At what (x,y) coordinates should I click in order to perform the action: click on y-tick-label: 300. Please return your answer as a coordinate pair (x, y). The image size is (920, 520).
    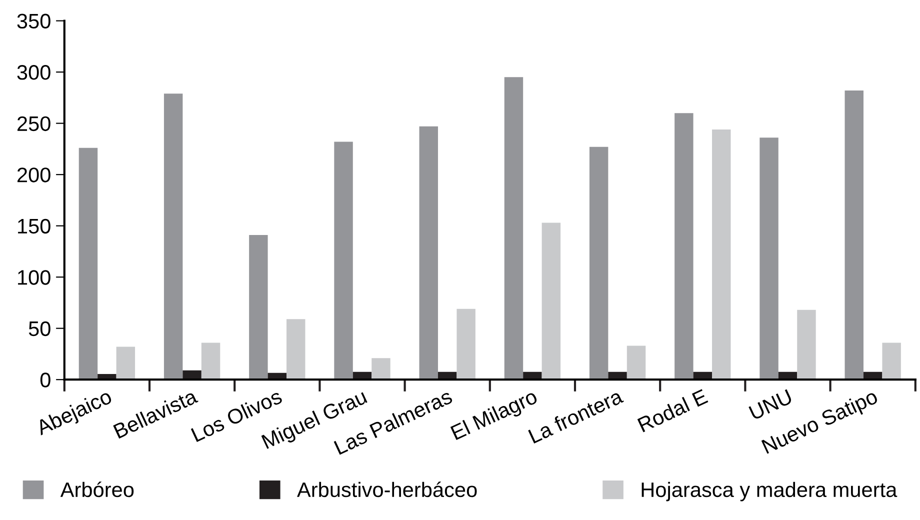
    Looking at the image, I should click on (33, 72).